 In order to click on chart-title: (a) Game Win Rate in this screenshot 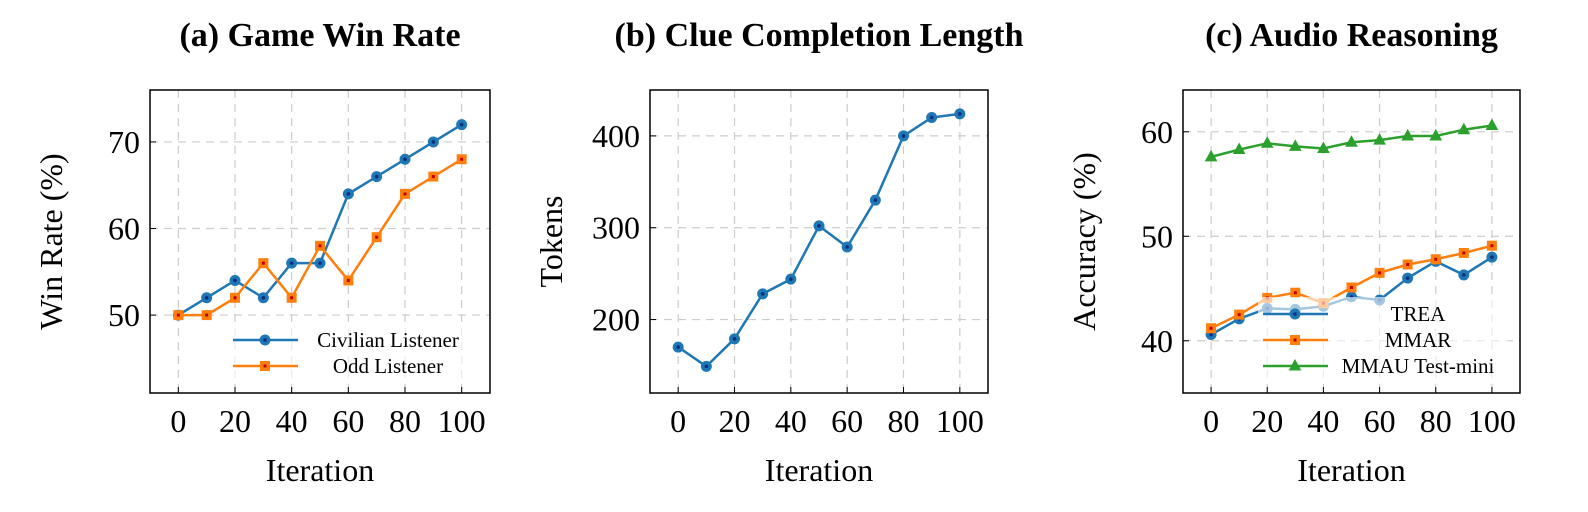, I will do `click(319, 35)`.